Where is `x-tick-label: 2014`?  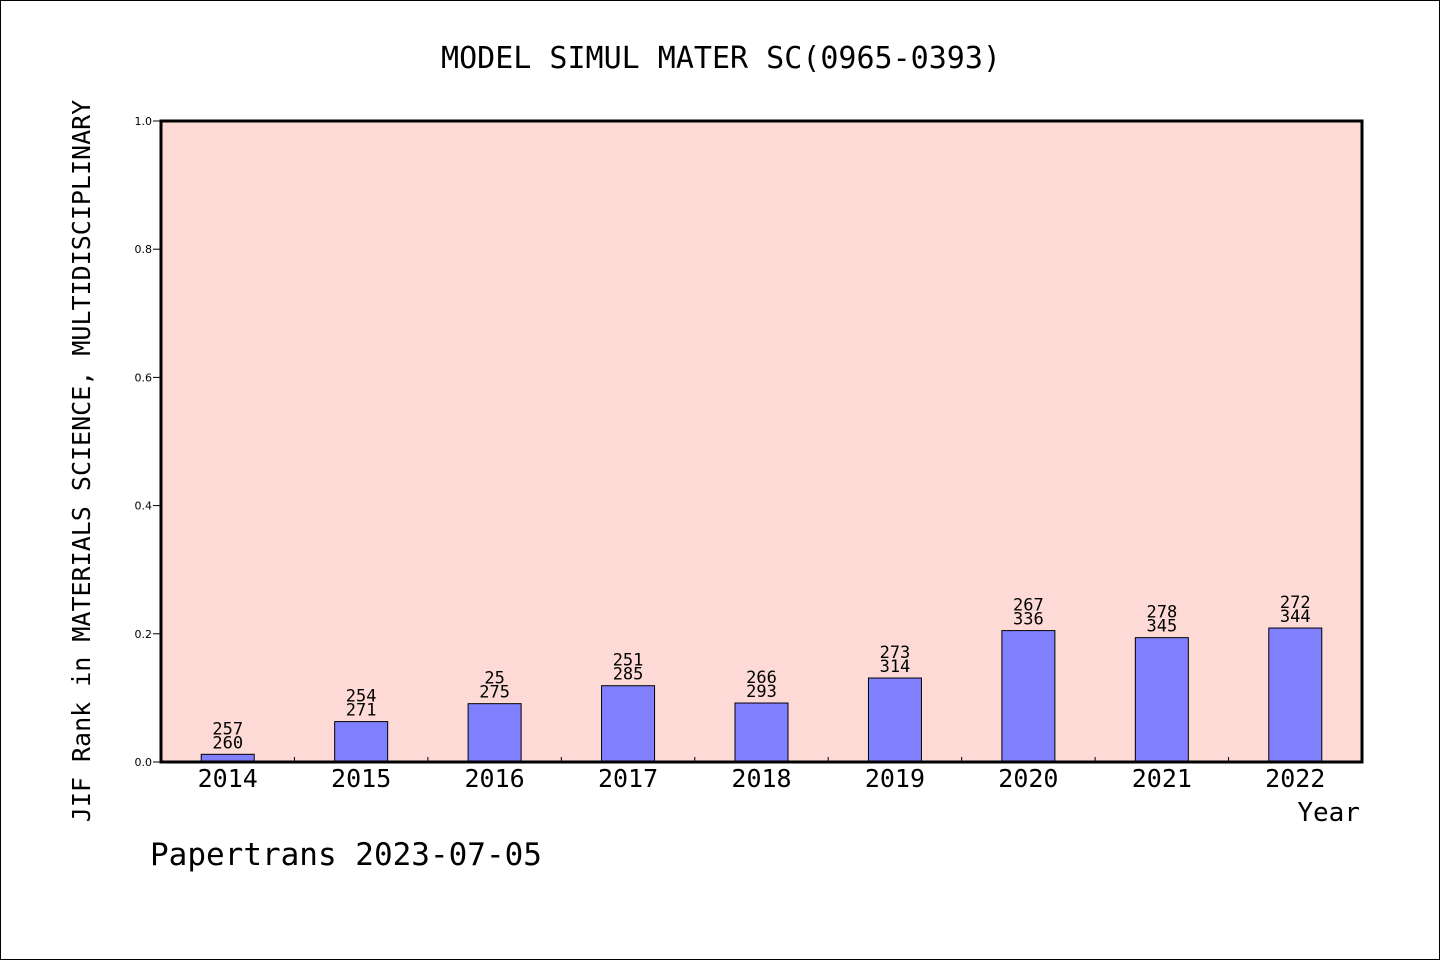 x-tick-label: 2014 is located at coordinates (228, 778).